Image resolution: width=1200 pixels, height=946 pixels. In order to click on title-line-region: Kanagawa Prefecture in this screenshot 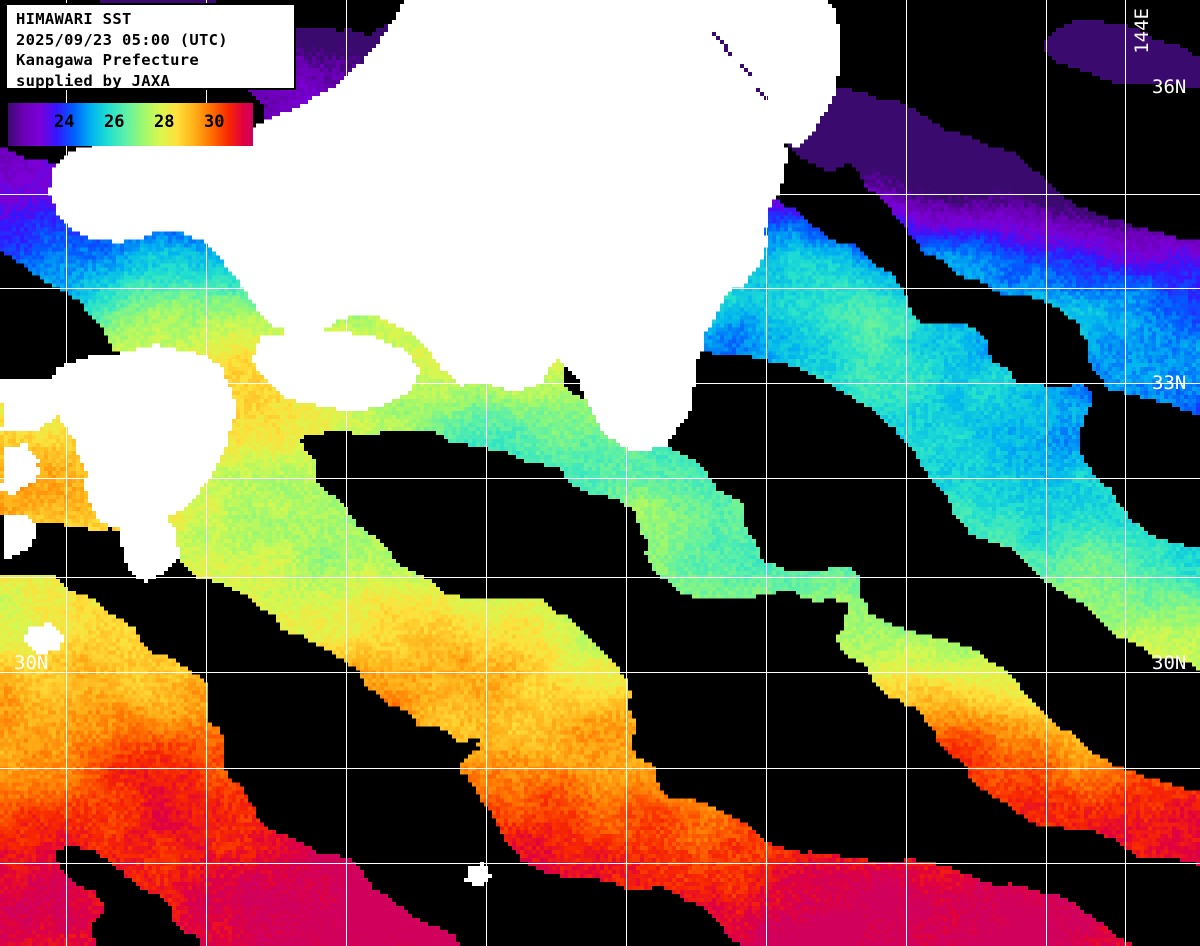, I will do `click(108, 60)`.